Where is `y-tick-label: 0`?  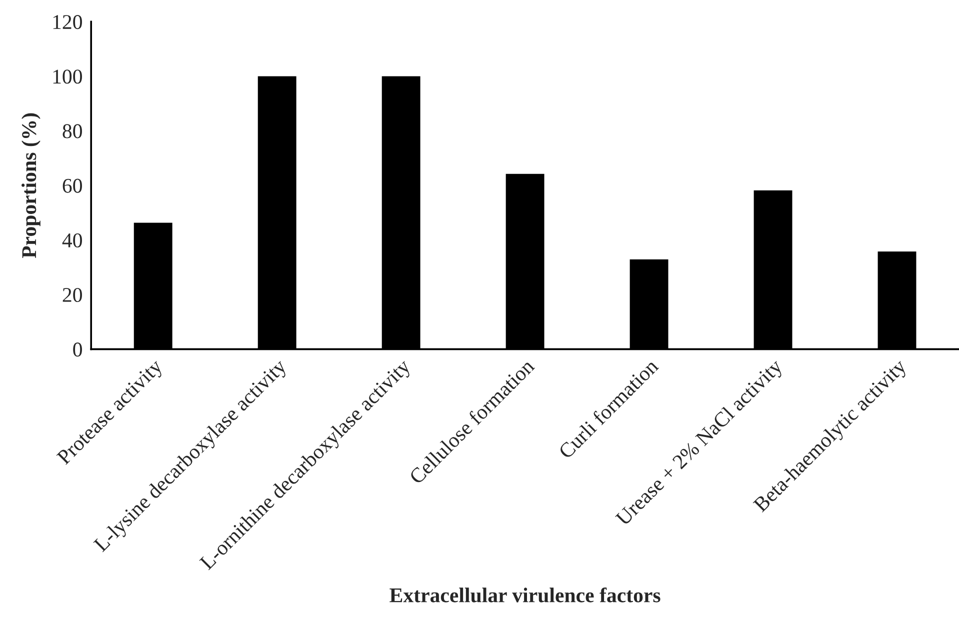 y-tick-label: 0 is located at coordinates (77, 349).